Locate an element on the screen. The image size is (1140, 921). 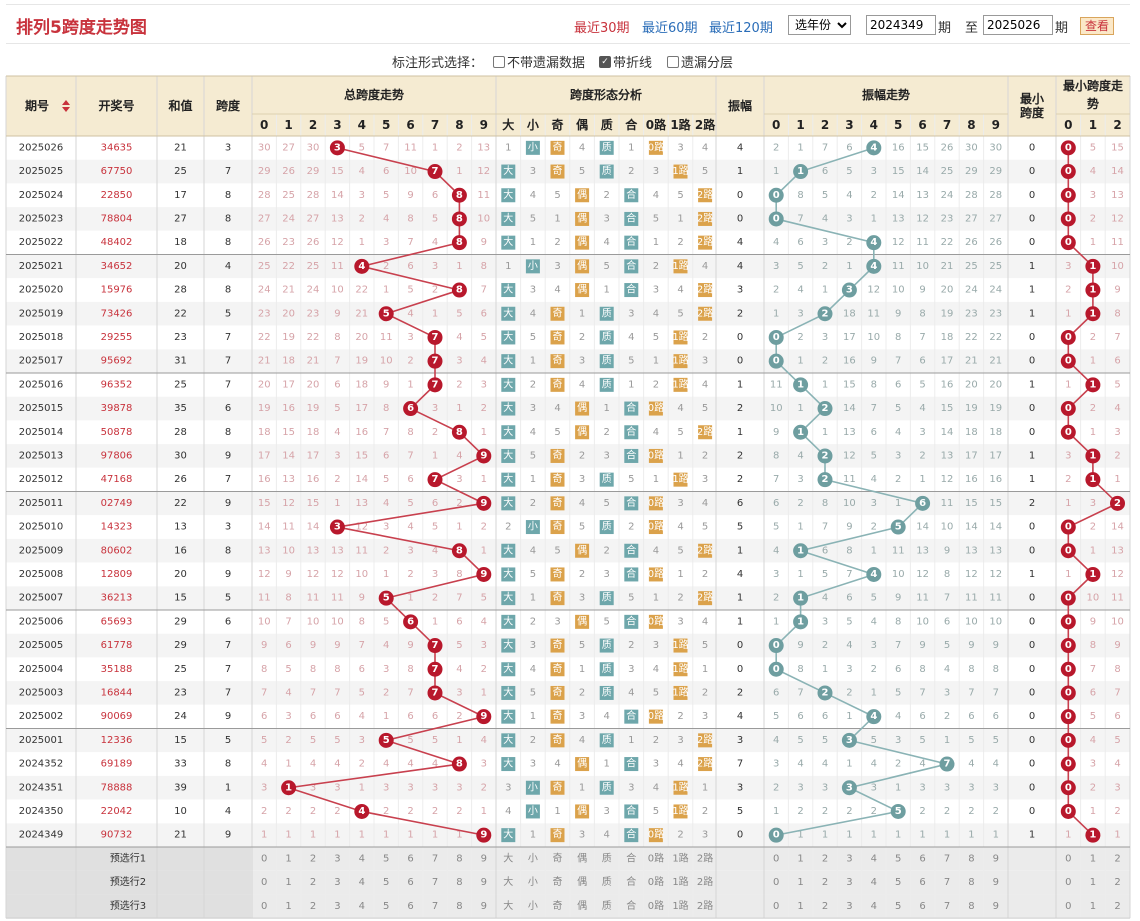
shape-tag-label: 0路 is located at coordinates (656, 573).